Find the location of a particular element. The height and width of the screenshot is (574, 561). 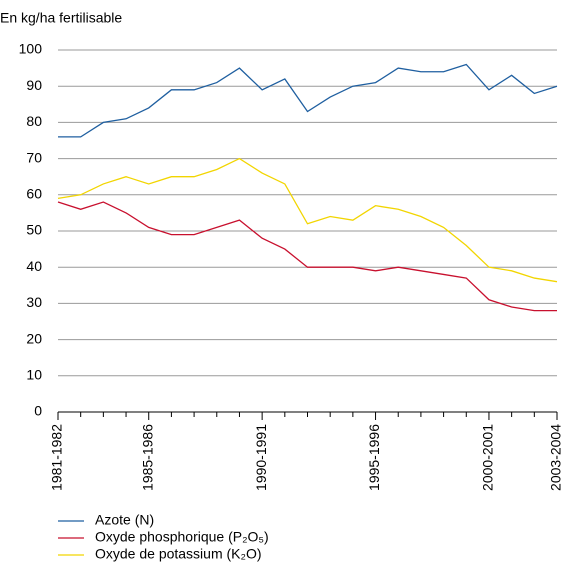

y-tick-label: 0 is located at coordinates (38, 411).